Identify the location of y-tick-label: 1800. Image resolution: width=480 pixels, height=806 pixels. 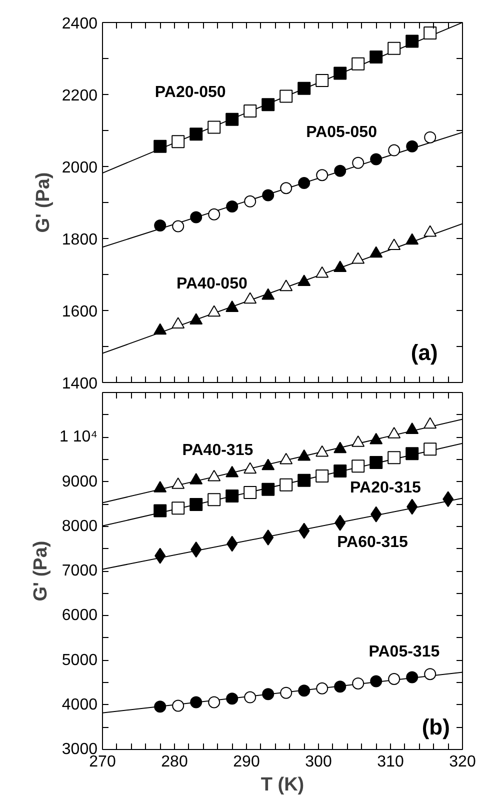
(80, 240).